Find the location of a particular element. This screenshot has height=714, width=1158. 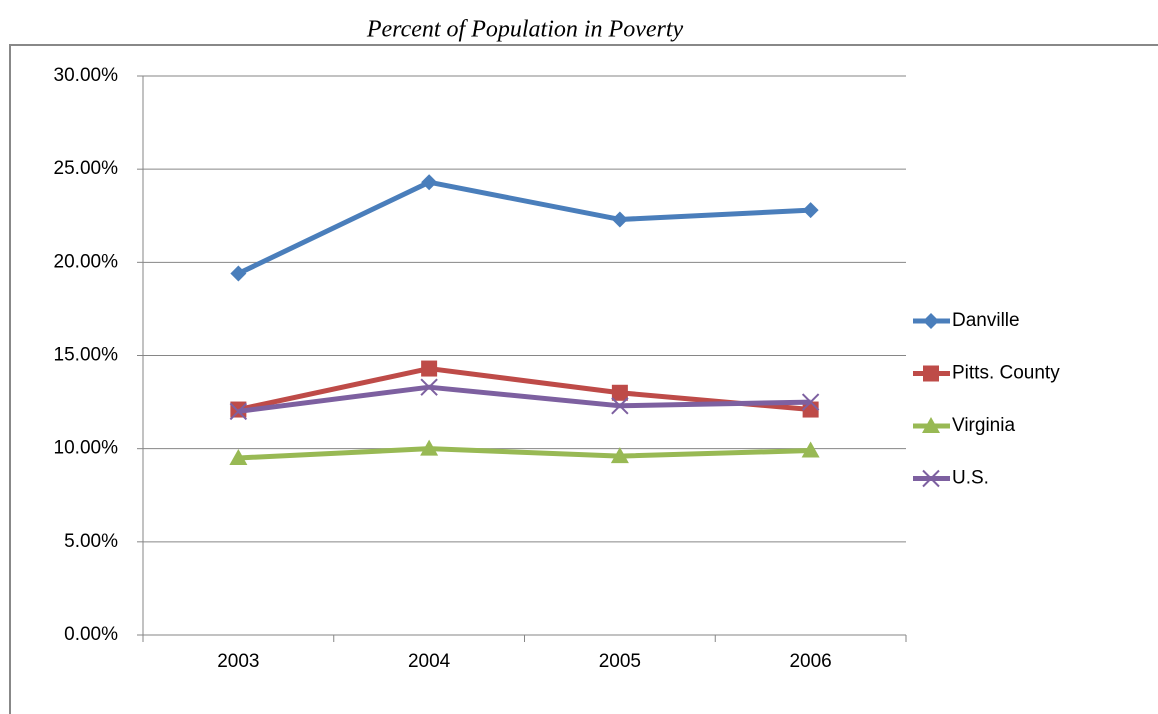

x-tick-label: 2005 is located at coordinates (620, 661).